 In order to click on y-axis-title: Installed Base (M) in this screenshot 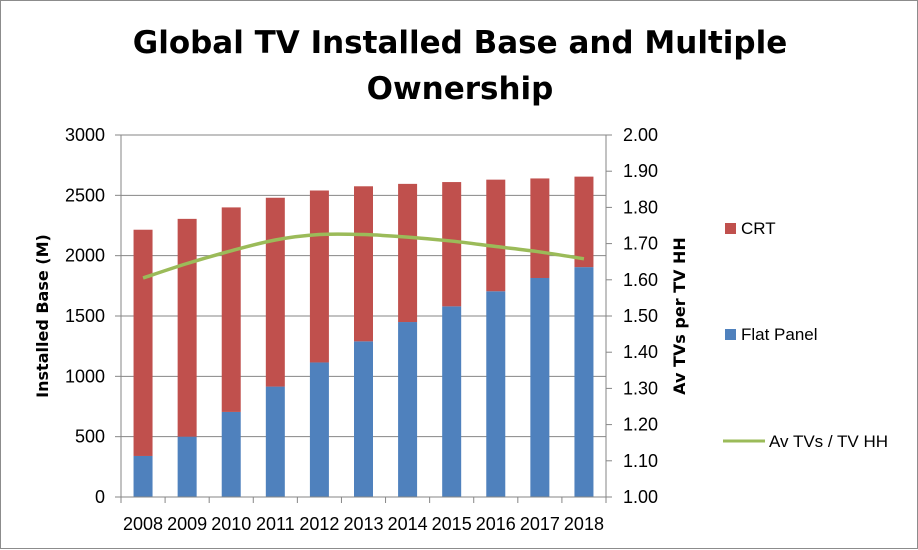, I will do `click(42, 316)`.